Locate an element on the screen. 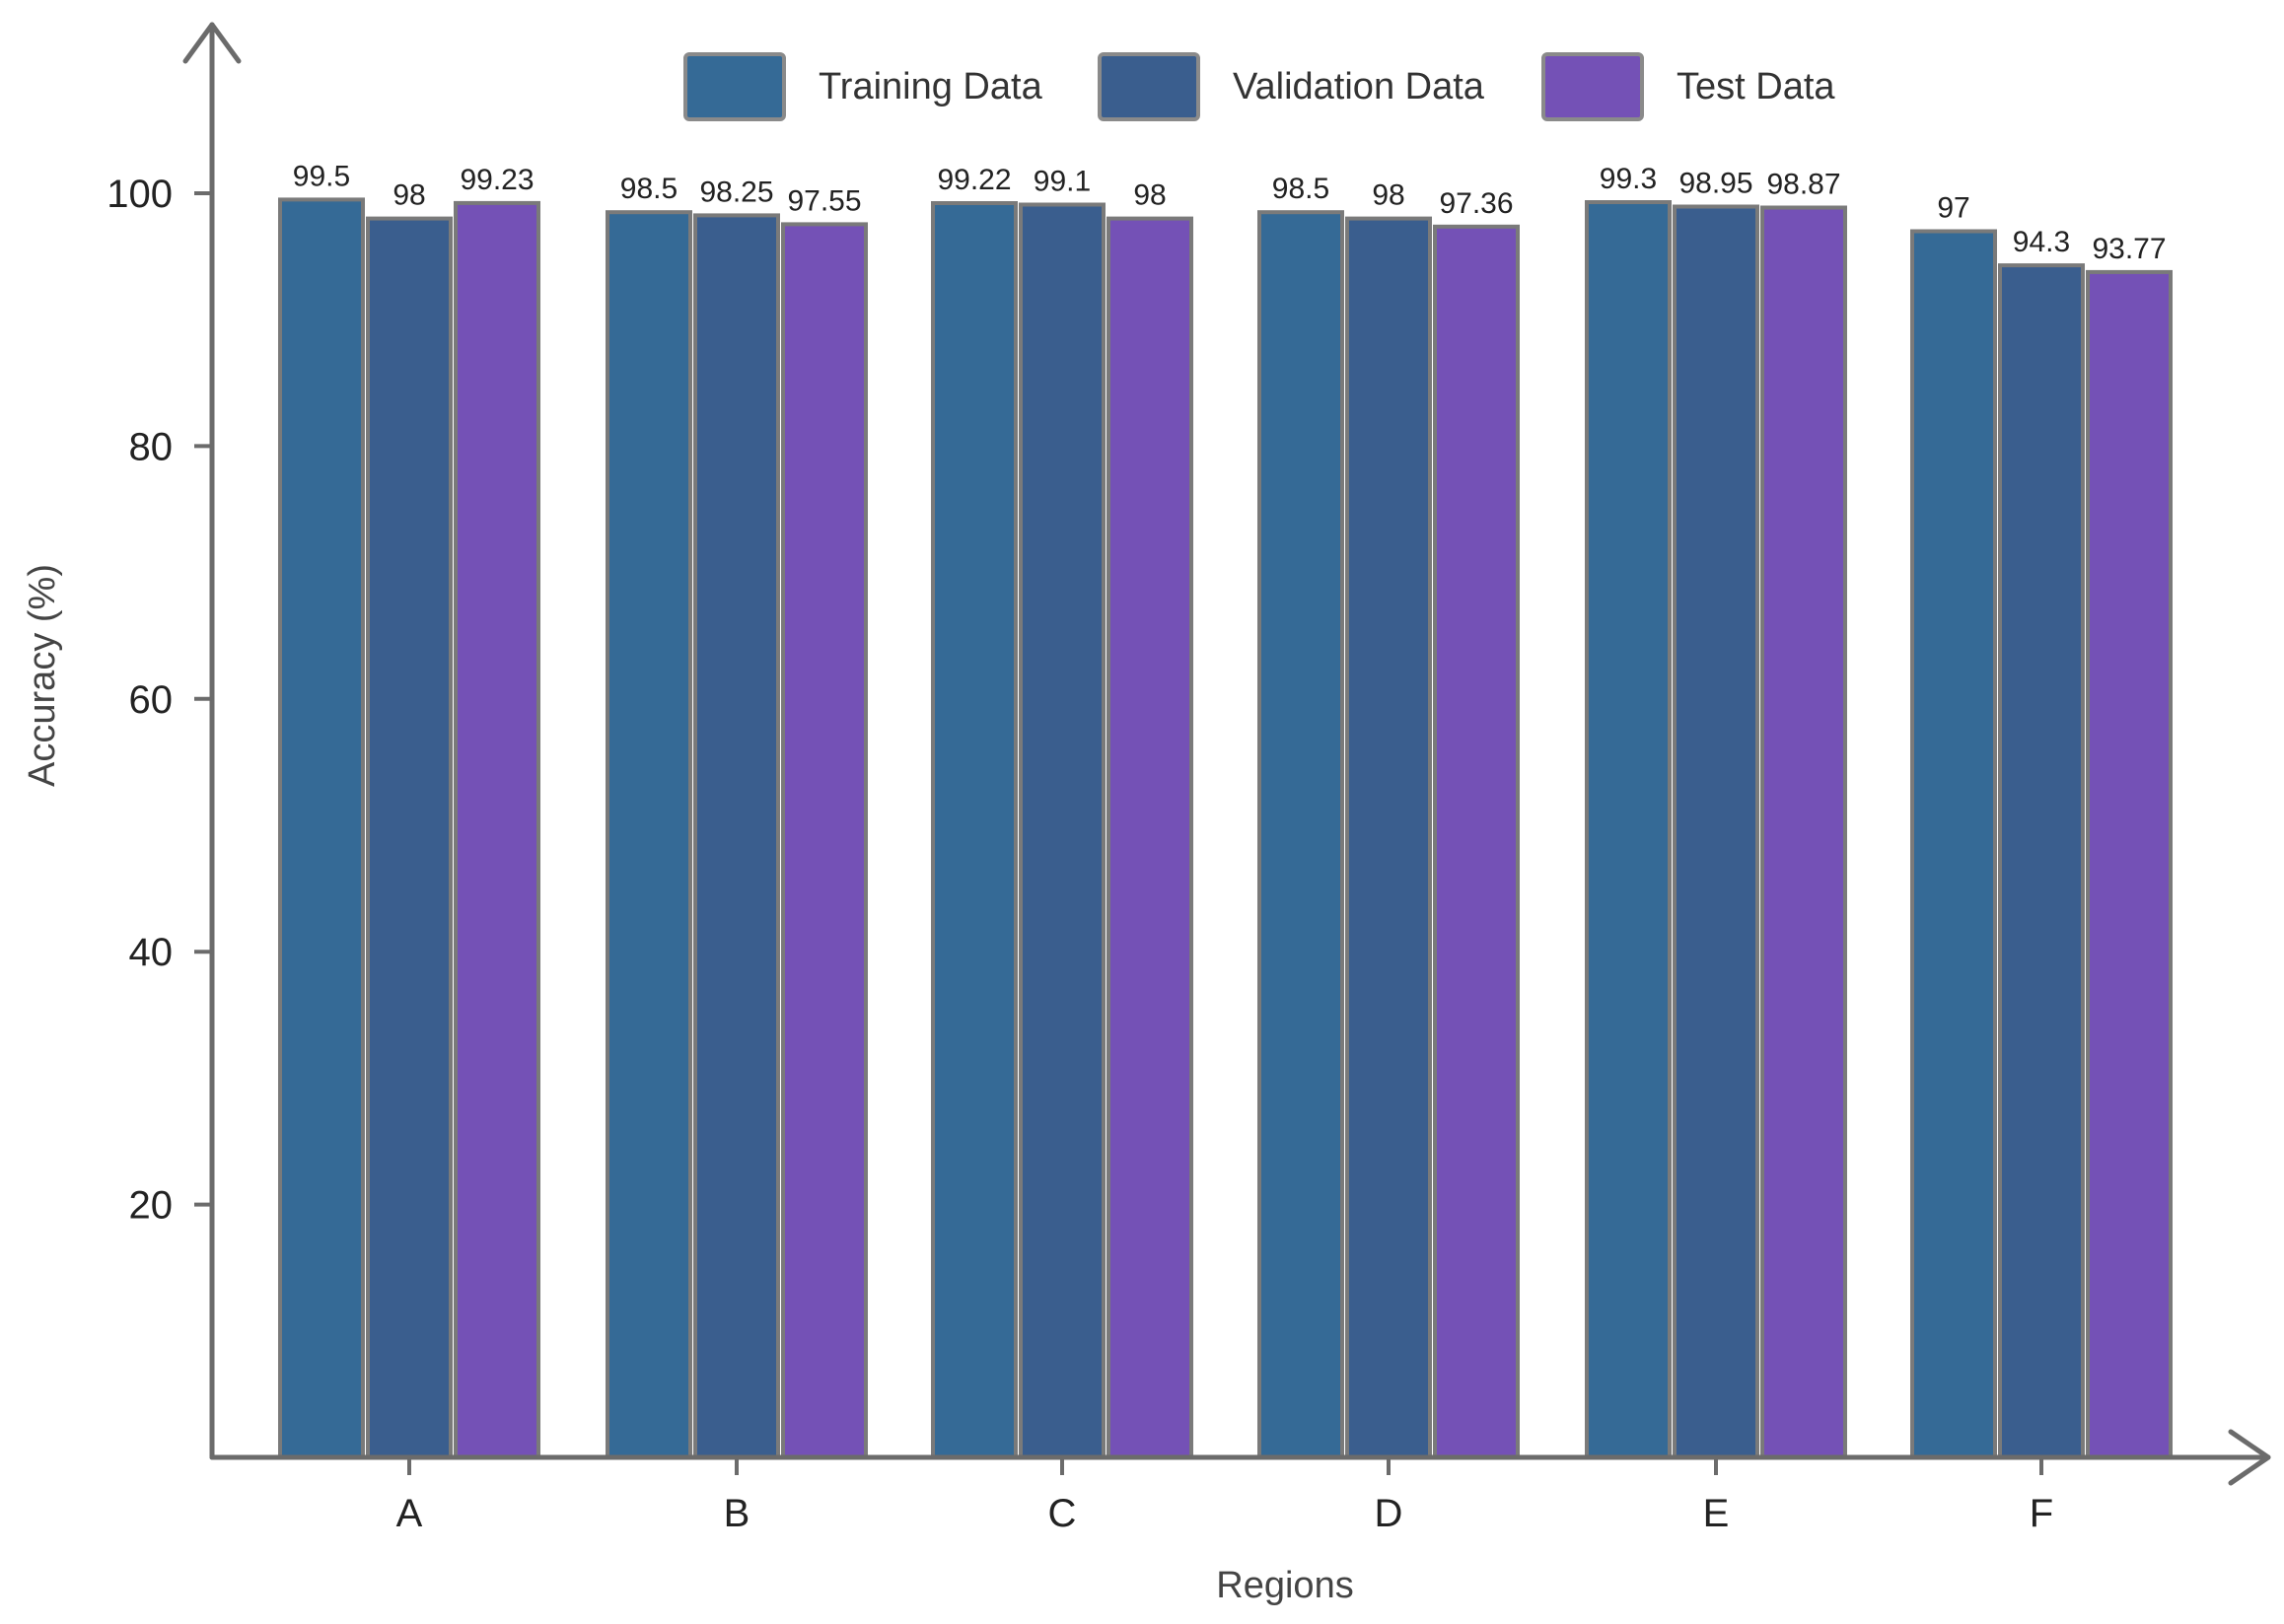  data-label: 94.3 is located at coordinates (2042, 242).